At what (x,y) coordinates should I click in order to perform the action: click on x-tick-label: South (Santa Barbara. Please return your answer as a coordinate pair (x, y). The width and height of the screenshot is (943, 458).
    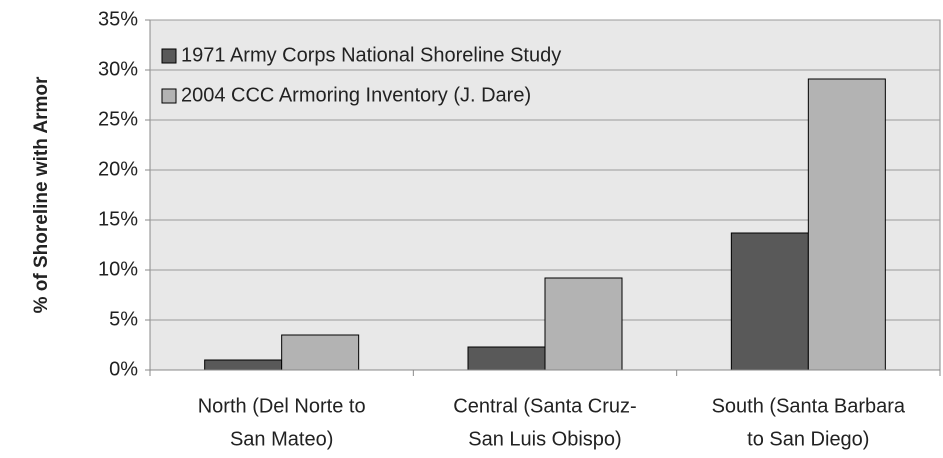
    Looking at the image, I should click on (809, 406).